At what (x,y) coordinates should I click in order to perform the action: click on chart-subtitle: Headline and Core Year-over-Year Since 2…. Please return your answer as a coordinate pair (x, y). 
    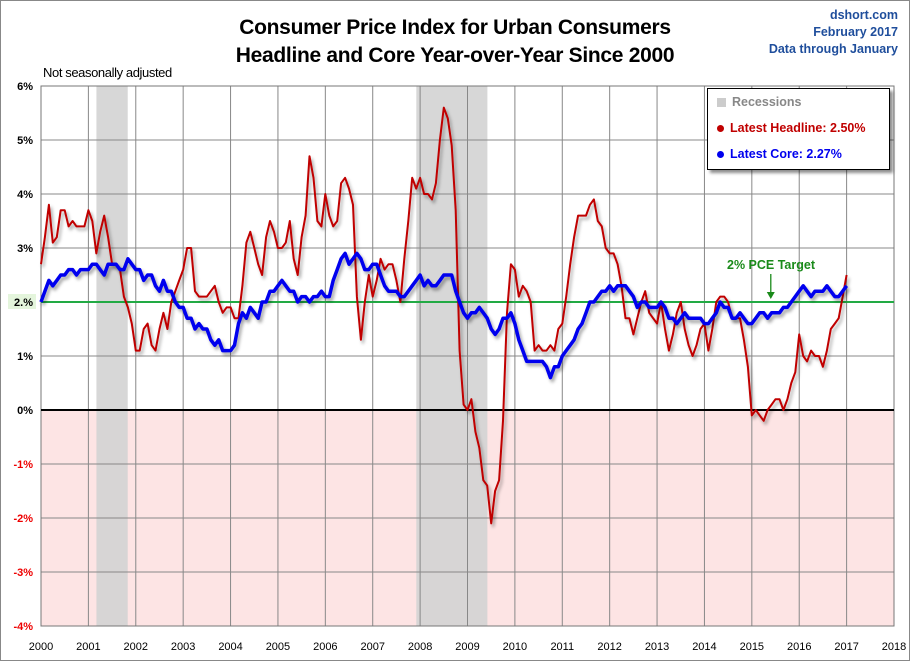
    Looking at the image, I should click on (455, 55).